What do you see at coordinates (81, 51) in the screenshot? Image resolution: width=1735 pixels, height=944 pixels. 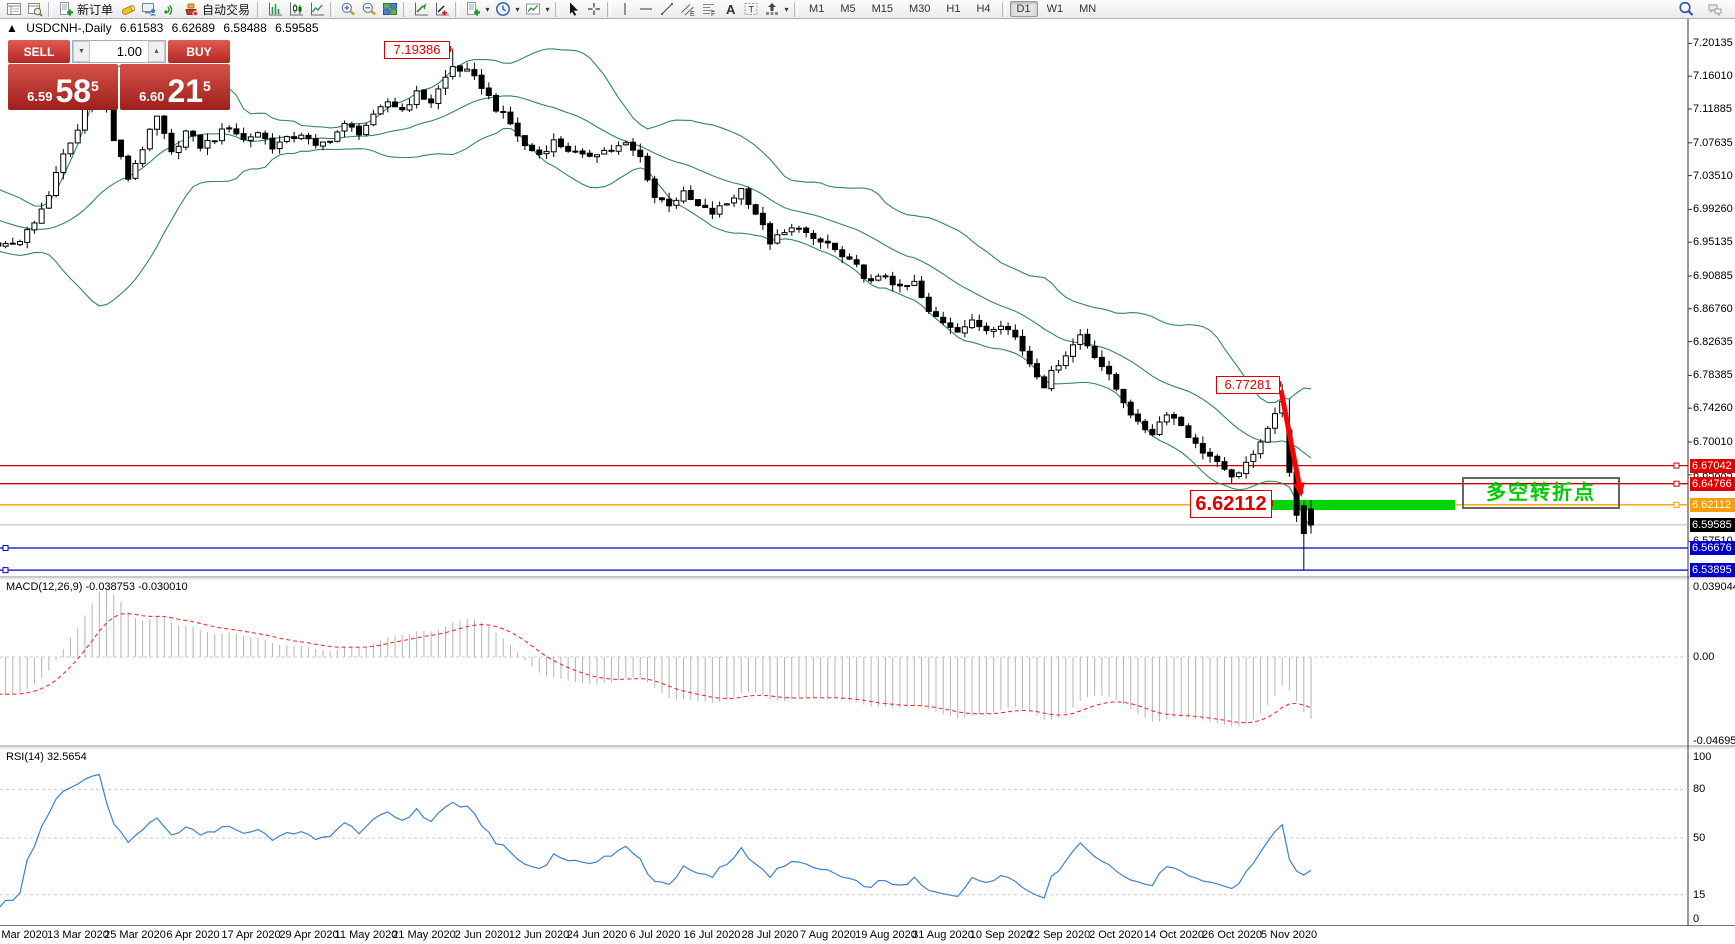 I see `volume-decrease-button: ▼` at bounding box center [81, 51].